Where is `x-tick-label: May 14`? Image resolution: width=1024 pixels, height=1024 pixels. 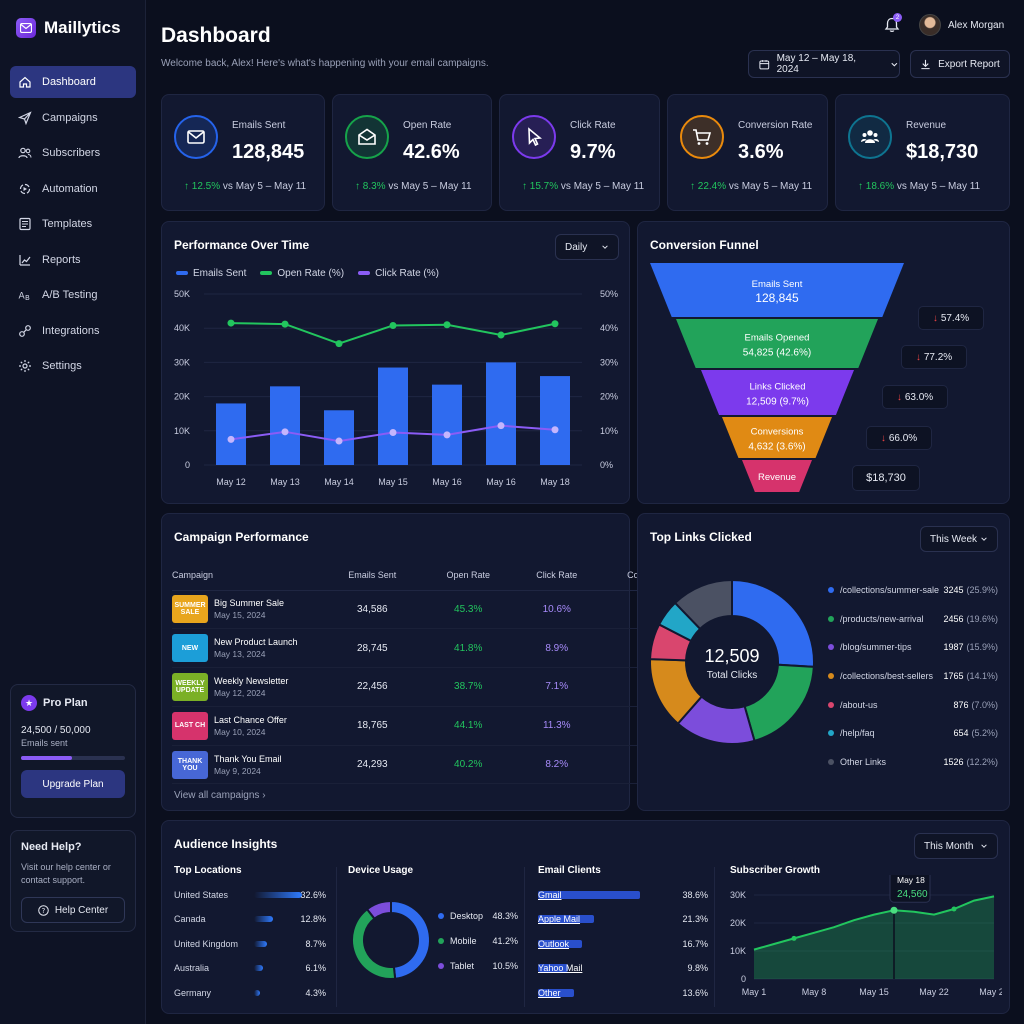
x-tick-label: May 14 is located at coordinates (339, 482).